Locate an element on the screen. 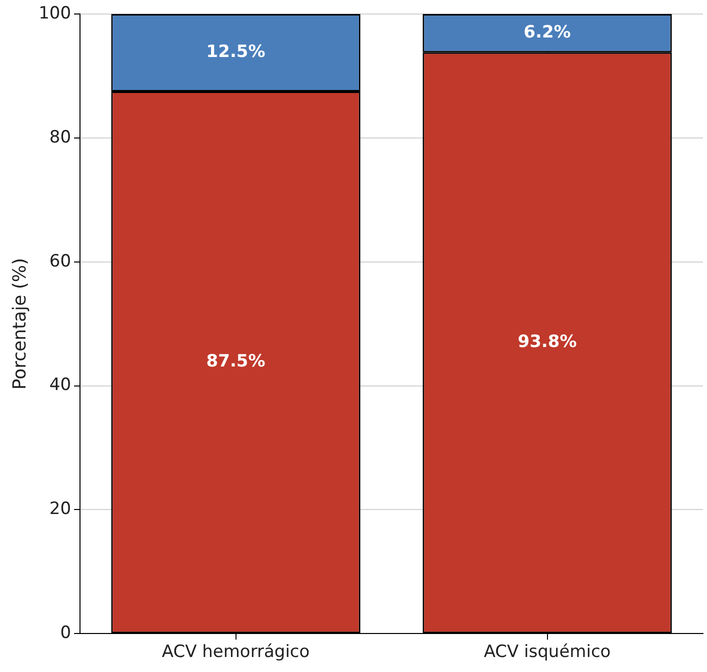 The image size is (707, 672). x-tick-label: ACV hemorrágico is located at coordinates (236, 652).